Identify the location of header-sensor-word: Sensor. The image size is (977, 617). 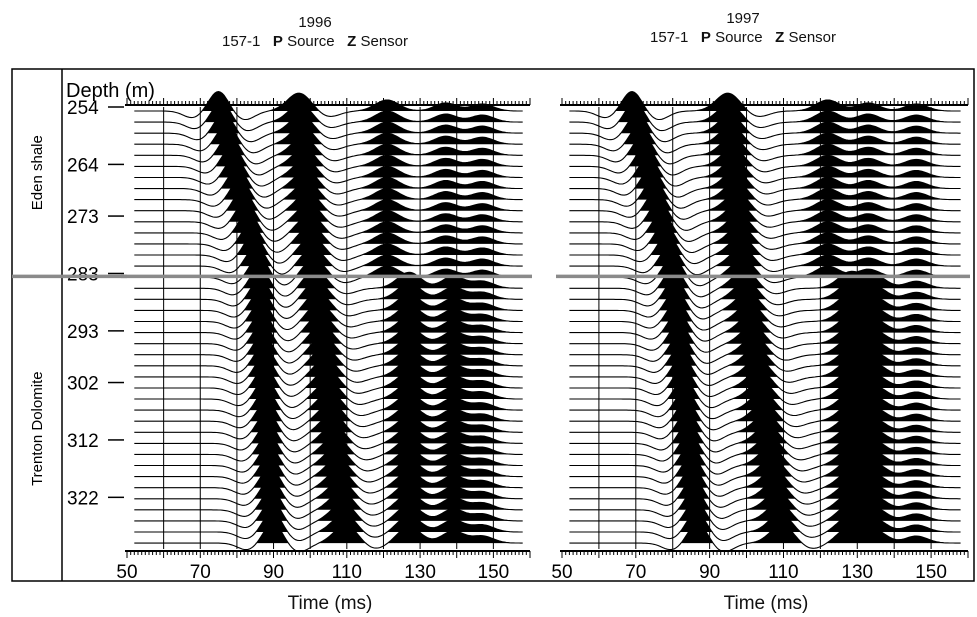
(812, 37).